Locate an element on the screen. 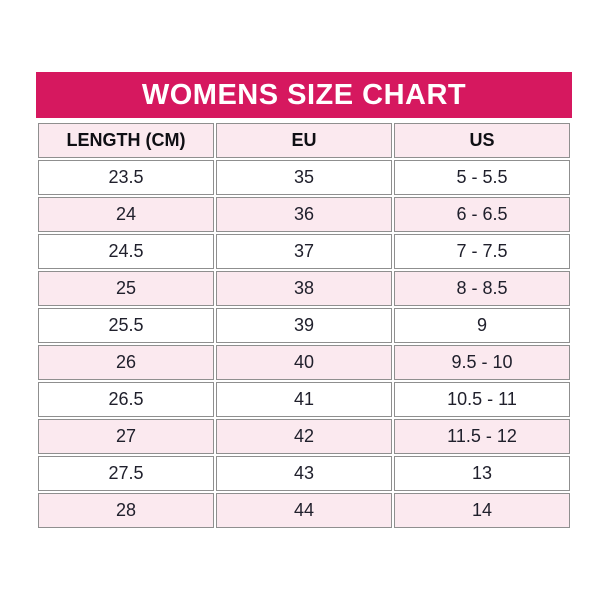  table-cell: 44 is located at coordinates (304, 510).